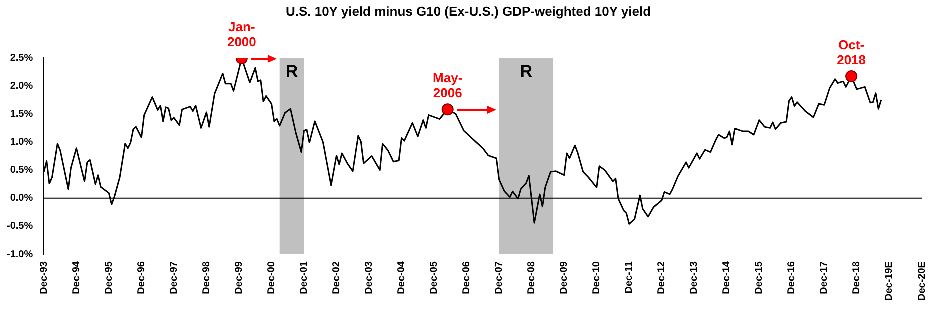 The width and height of the screenshot is (937, 312). What do you see at coordinates (109, 277) in the screenshot?
I see `x-tick-label: Dec-95` at bounding box center [109, 277].